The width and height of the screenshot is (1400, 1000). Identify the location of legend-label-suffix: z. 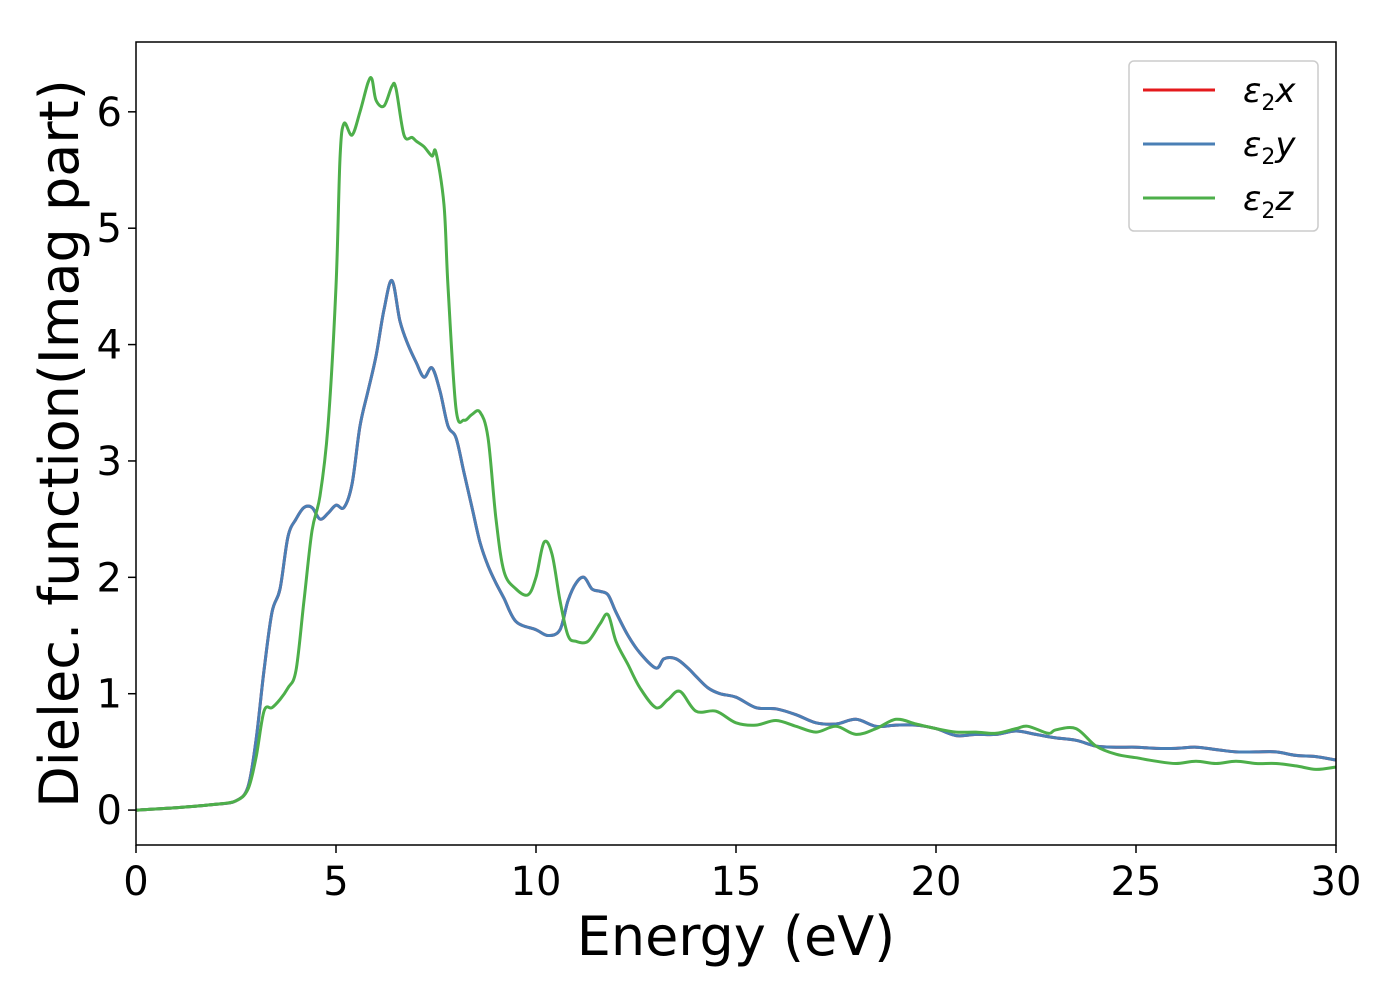
(1284, 199).